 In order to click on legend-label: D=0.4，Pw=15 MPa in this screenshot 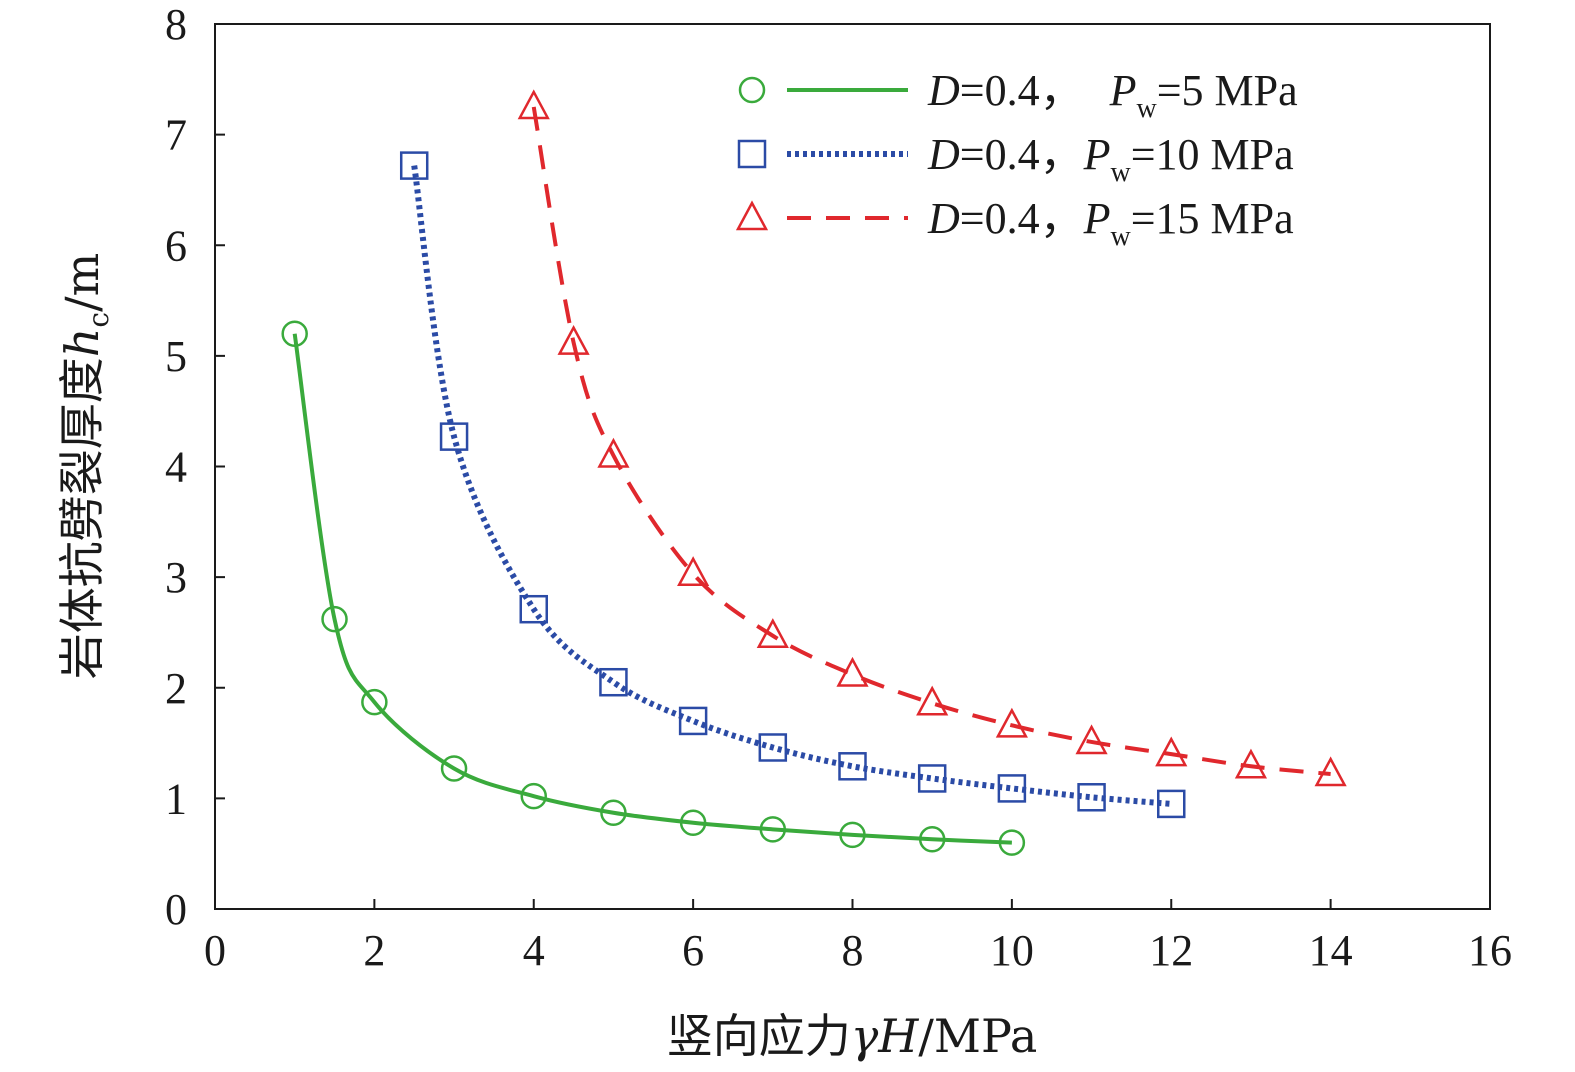, I will do `click(1110, 223)`.